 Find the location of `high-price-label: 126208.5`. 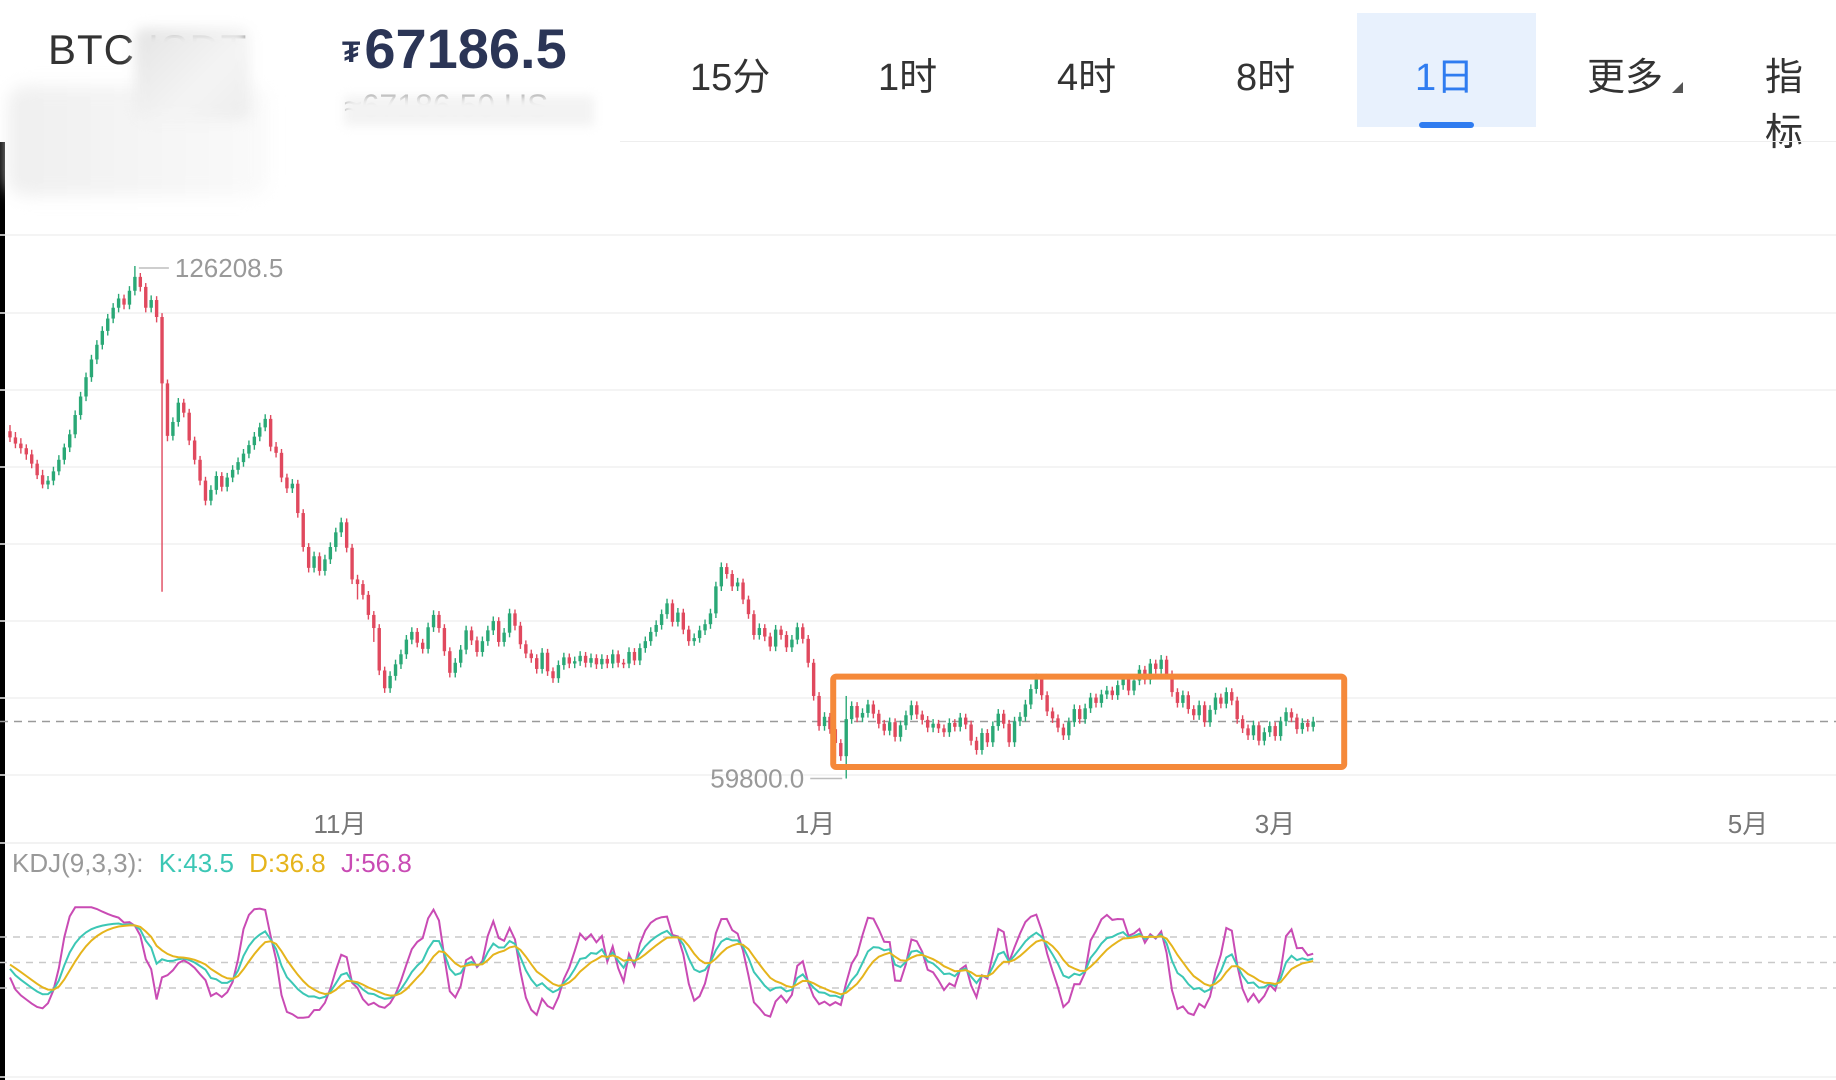

high-price-label: 126208.5 is located at coordinates (229, 268).